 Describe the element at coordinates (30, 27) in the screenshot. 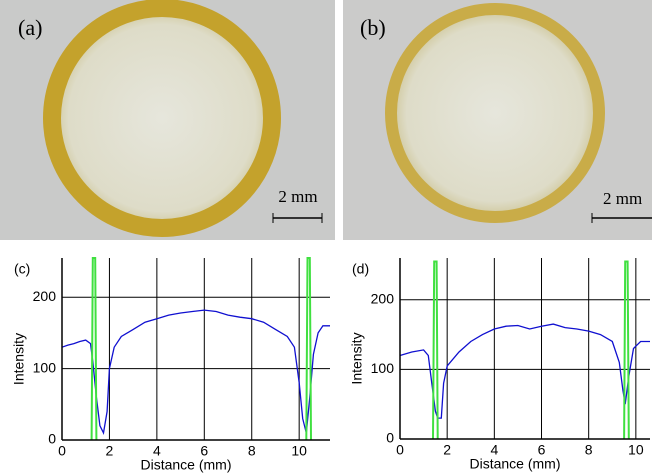

I see `panel-label: (a)` at that location.